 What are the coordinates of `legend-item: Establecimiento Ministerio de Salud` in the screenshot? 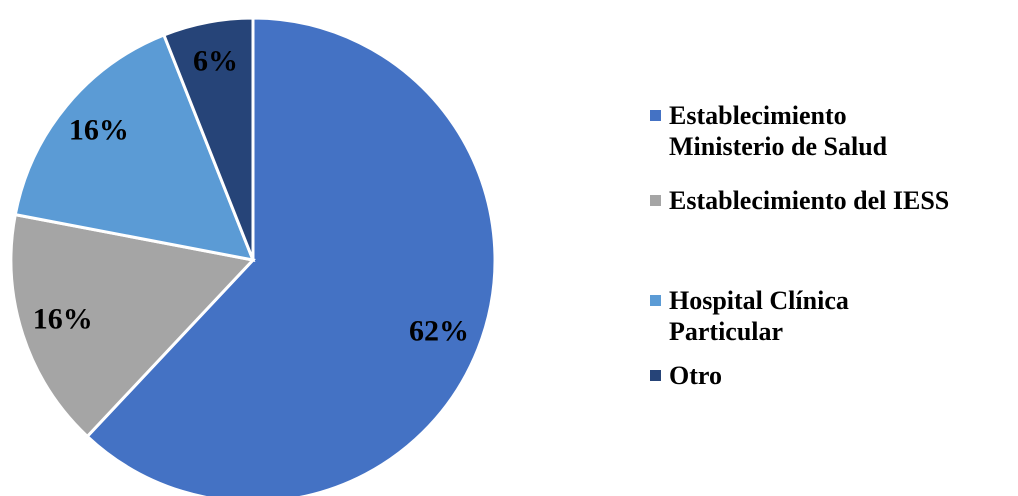 It's located at (830, 131).